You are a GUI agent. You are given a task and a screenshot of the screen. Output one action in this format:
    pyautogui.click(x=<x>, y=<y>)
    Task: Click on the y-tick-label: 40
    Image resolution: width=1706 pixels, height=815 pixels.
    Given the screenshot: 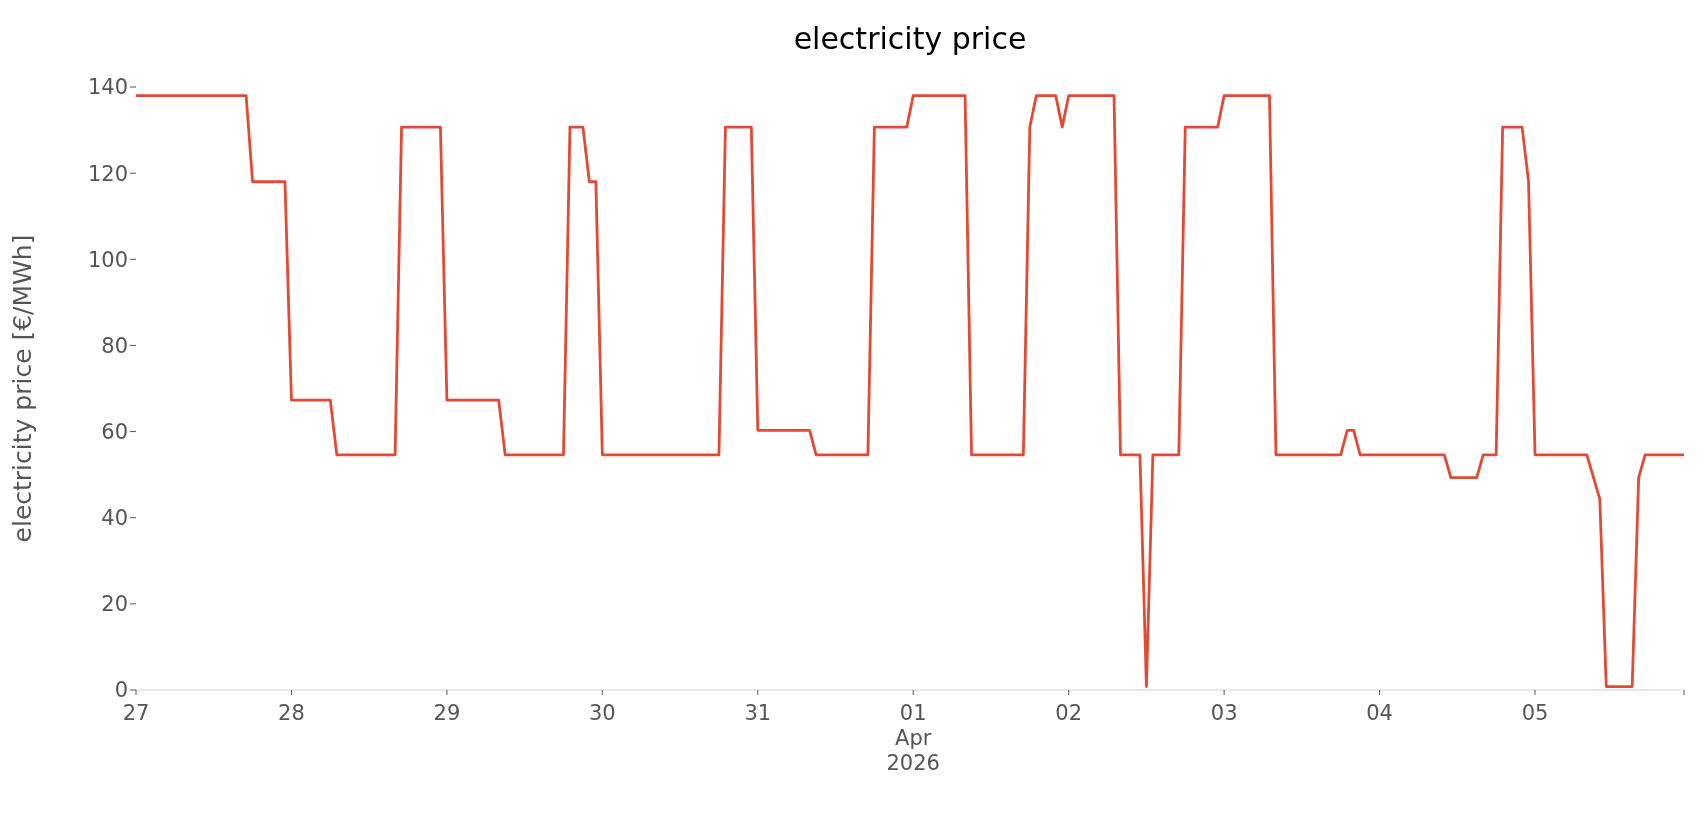 What is the action you would take?
    pyautogui.click(x=114, y=518)
    